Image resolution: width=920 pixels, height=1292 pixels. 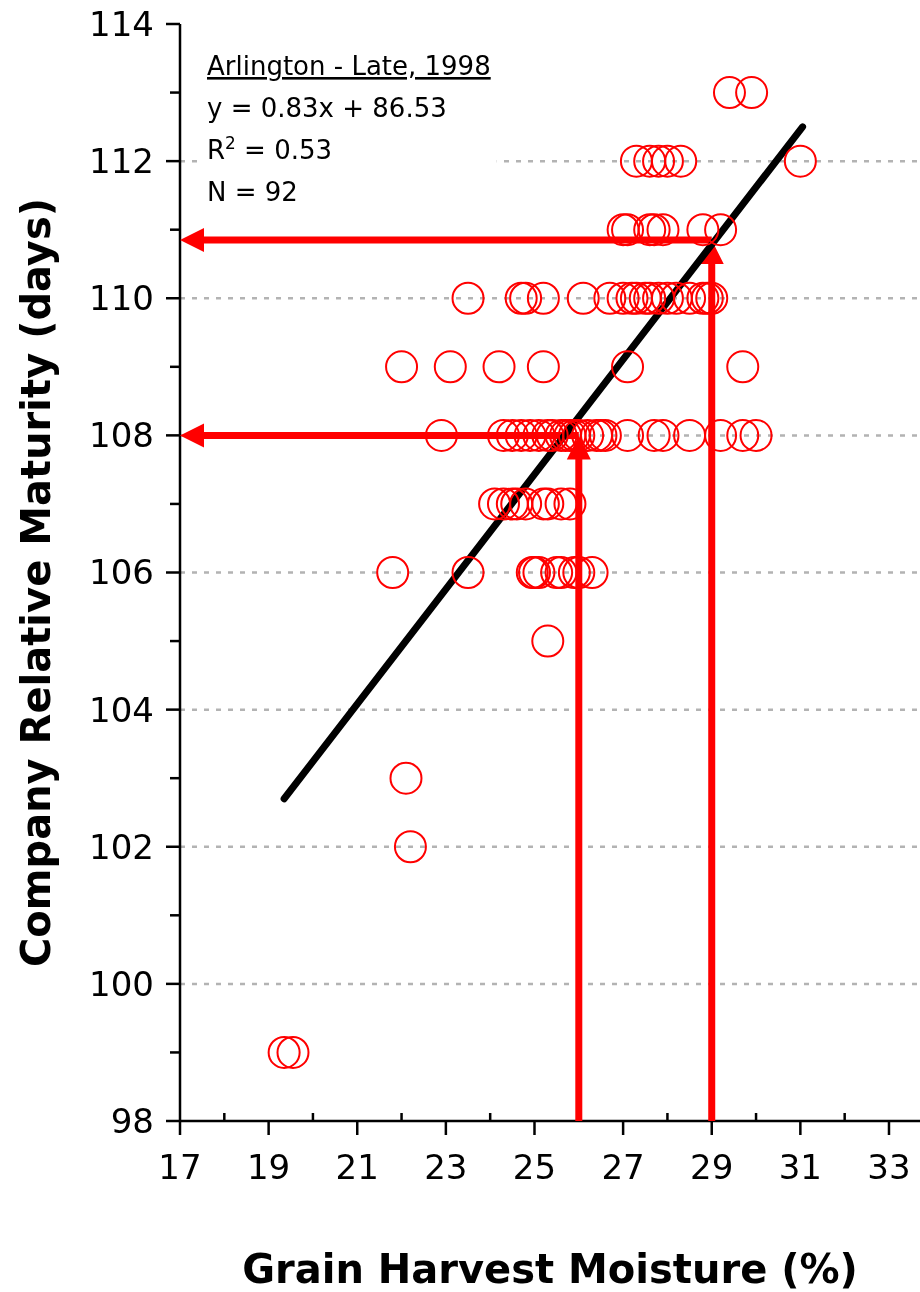 I want to click on y-tick-label: 104, so click(x=121, y=709).